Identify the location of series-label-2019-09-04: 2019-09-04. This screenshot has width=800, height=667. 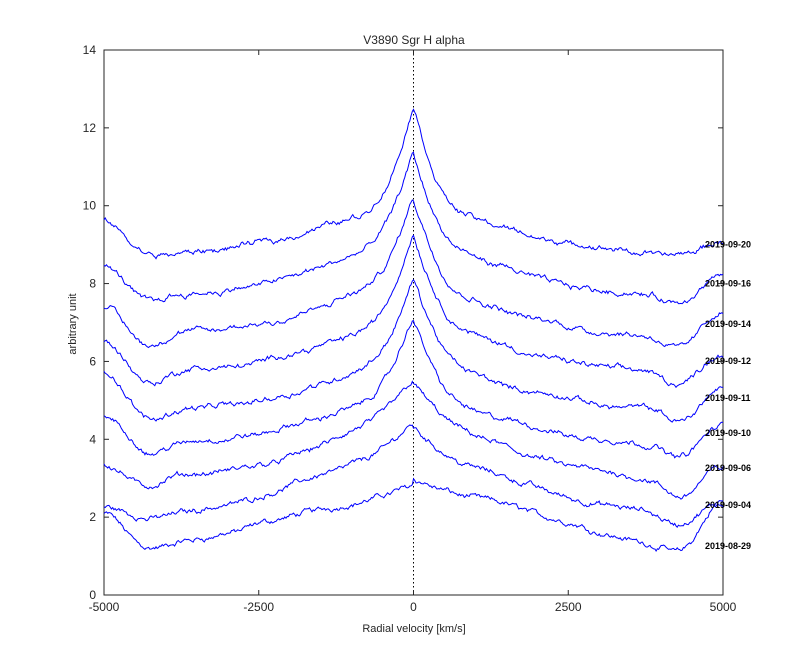
(728, 505).